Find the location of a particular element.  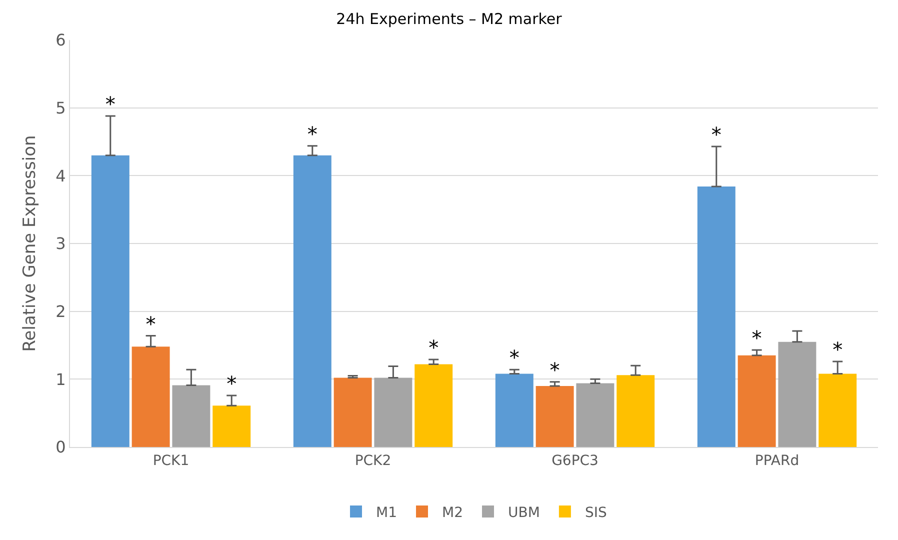

x-tick-label: PPARd is located at coordinates (777, 460).